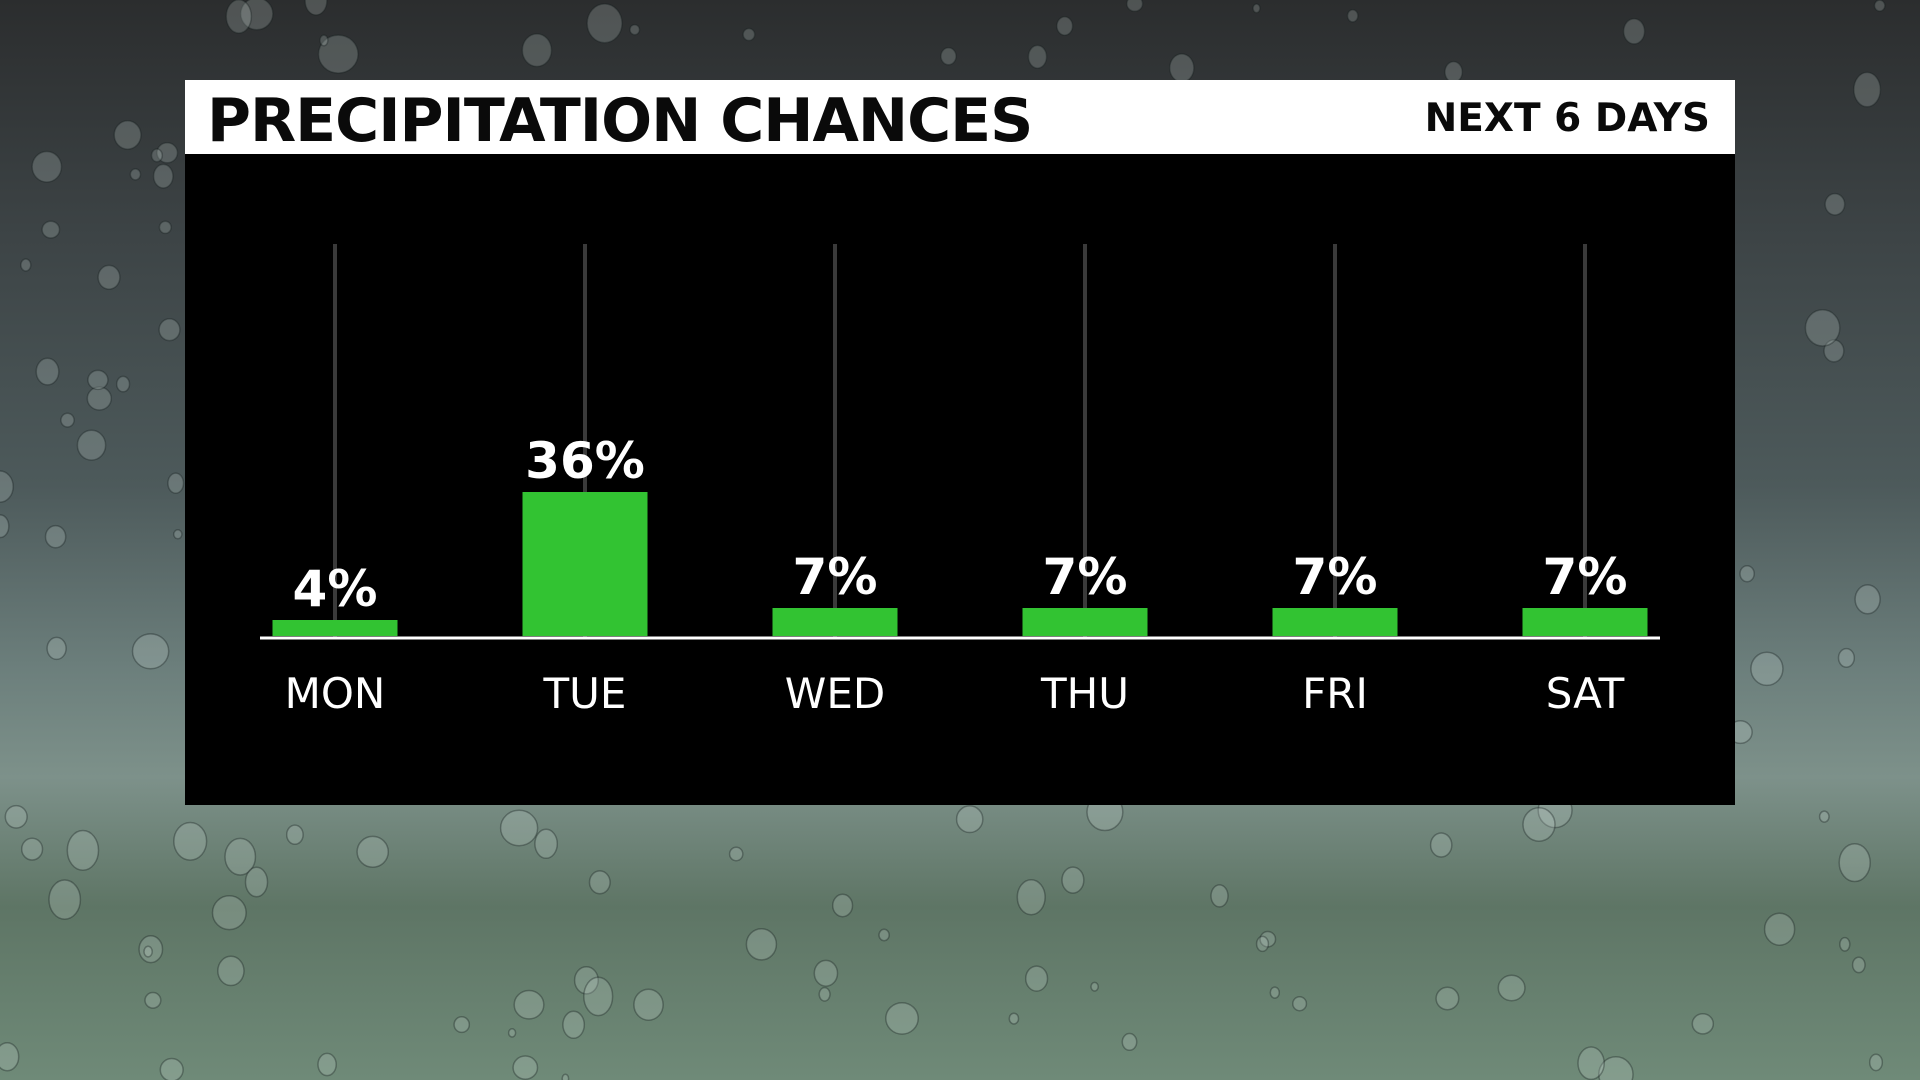 The image size is (1920, 1080). What do you see at coordinates (1585, 577) in the screenshot?
I see `data-label-sat: 7%` at bounding box center [1585, 577].